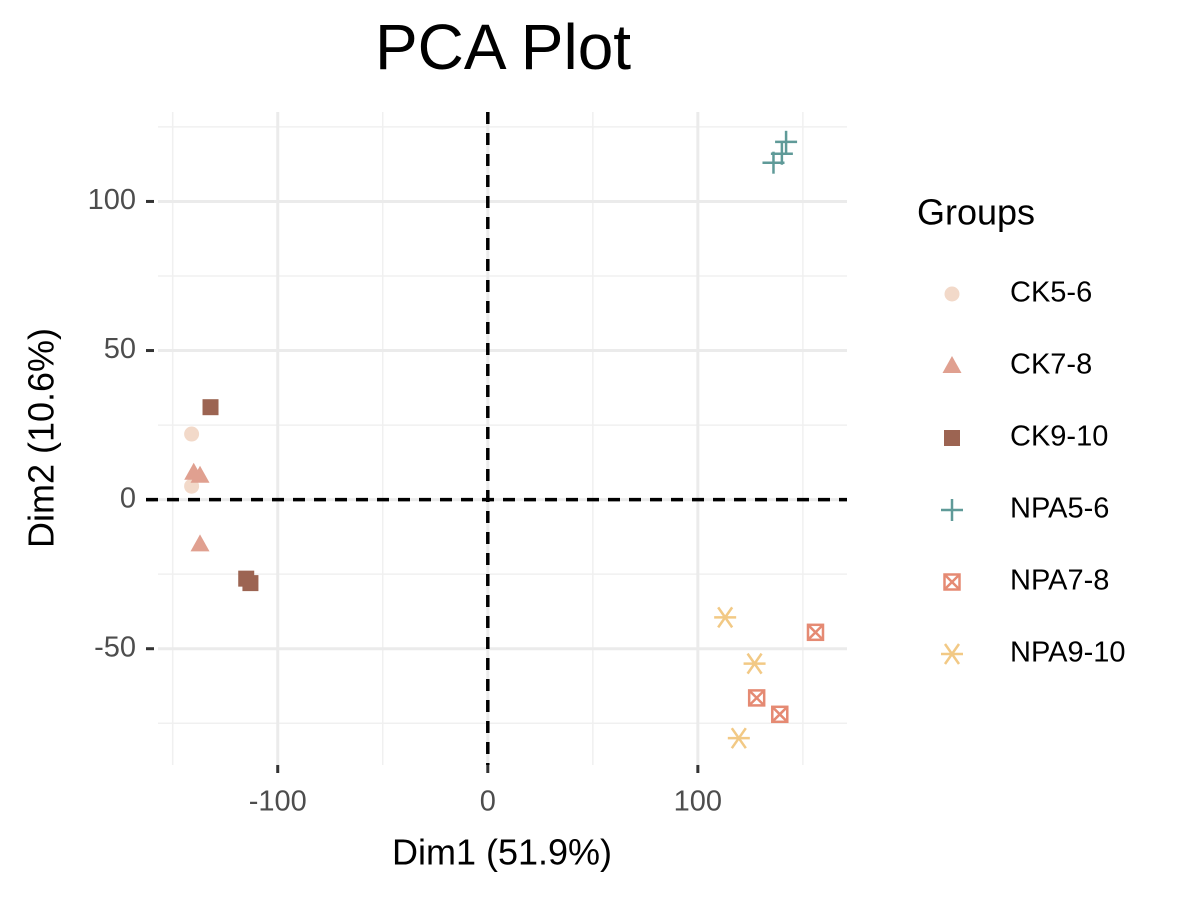  I want to click on y-tick-label: 0, so click(128, 498).